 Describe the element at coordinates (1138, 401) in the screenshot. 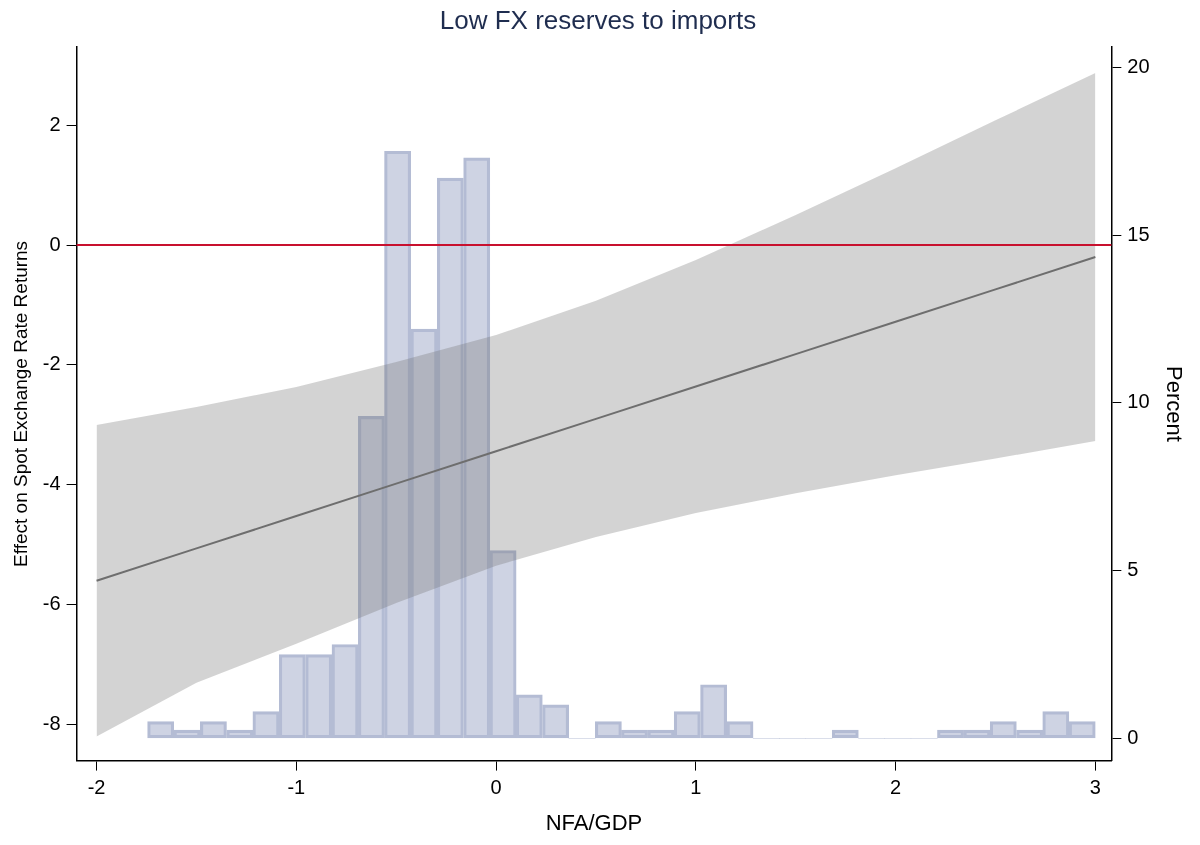

I see `y2-tick-label: 10` at that location.